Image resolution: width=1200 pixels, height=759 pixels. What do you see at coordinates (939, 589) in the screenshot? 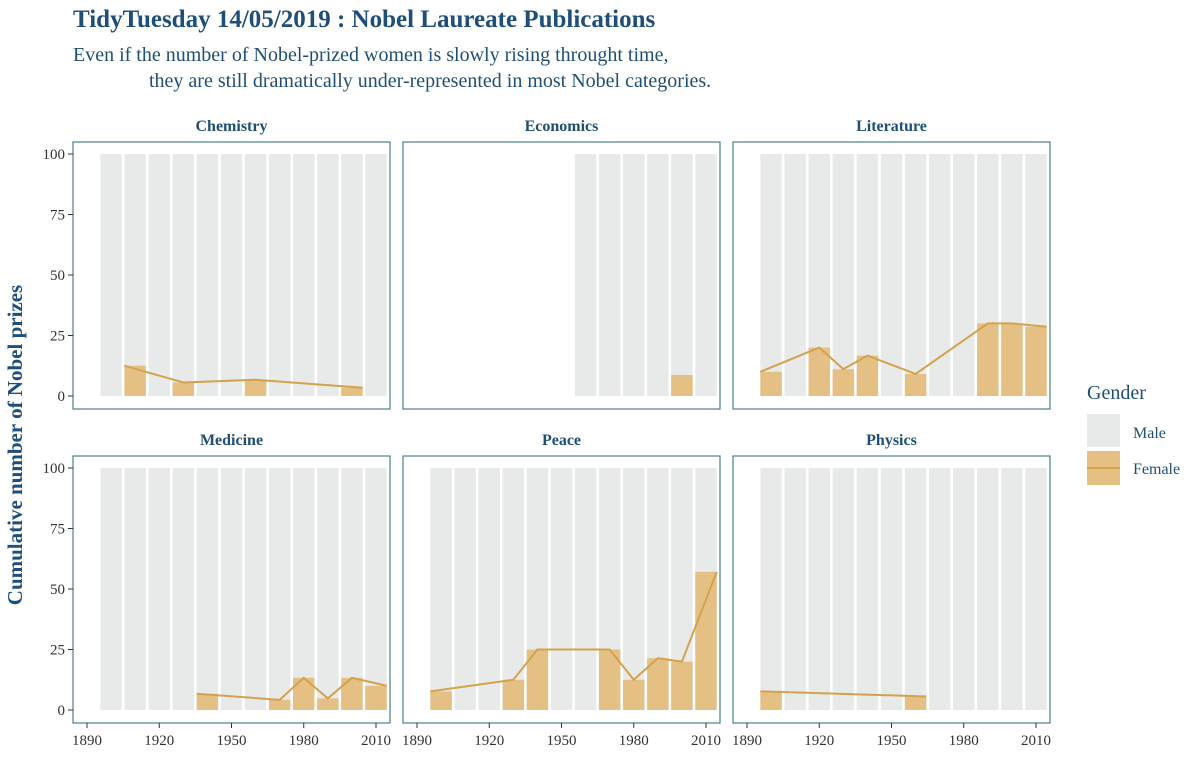
I see `male-bar-physics-1970` at bounding box center [939, 589].